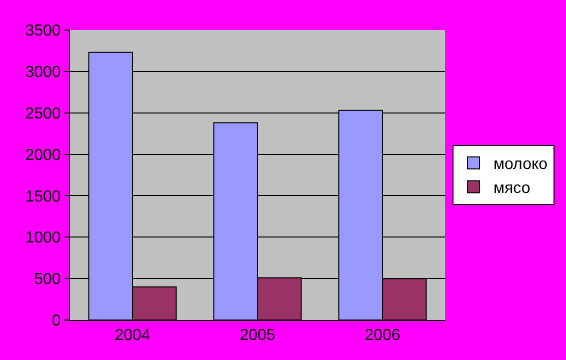 This screenshot has height=360, width=566. I want to click on x-tick-label: 2004, so click(132, 335).